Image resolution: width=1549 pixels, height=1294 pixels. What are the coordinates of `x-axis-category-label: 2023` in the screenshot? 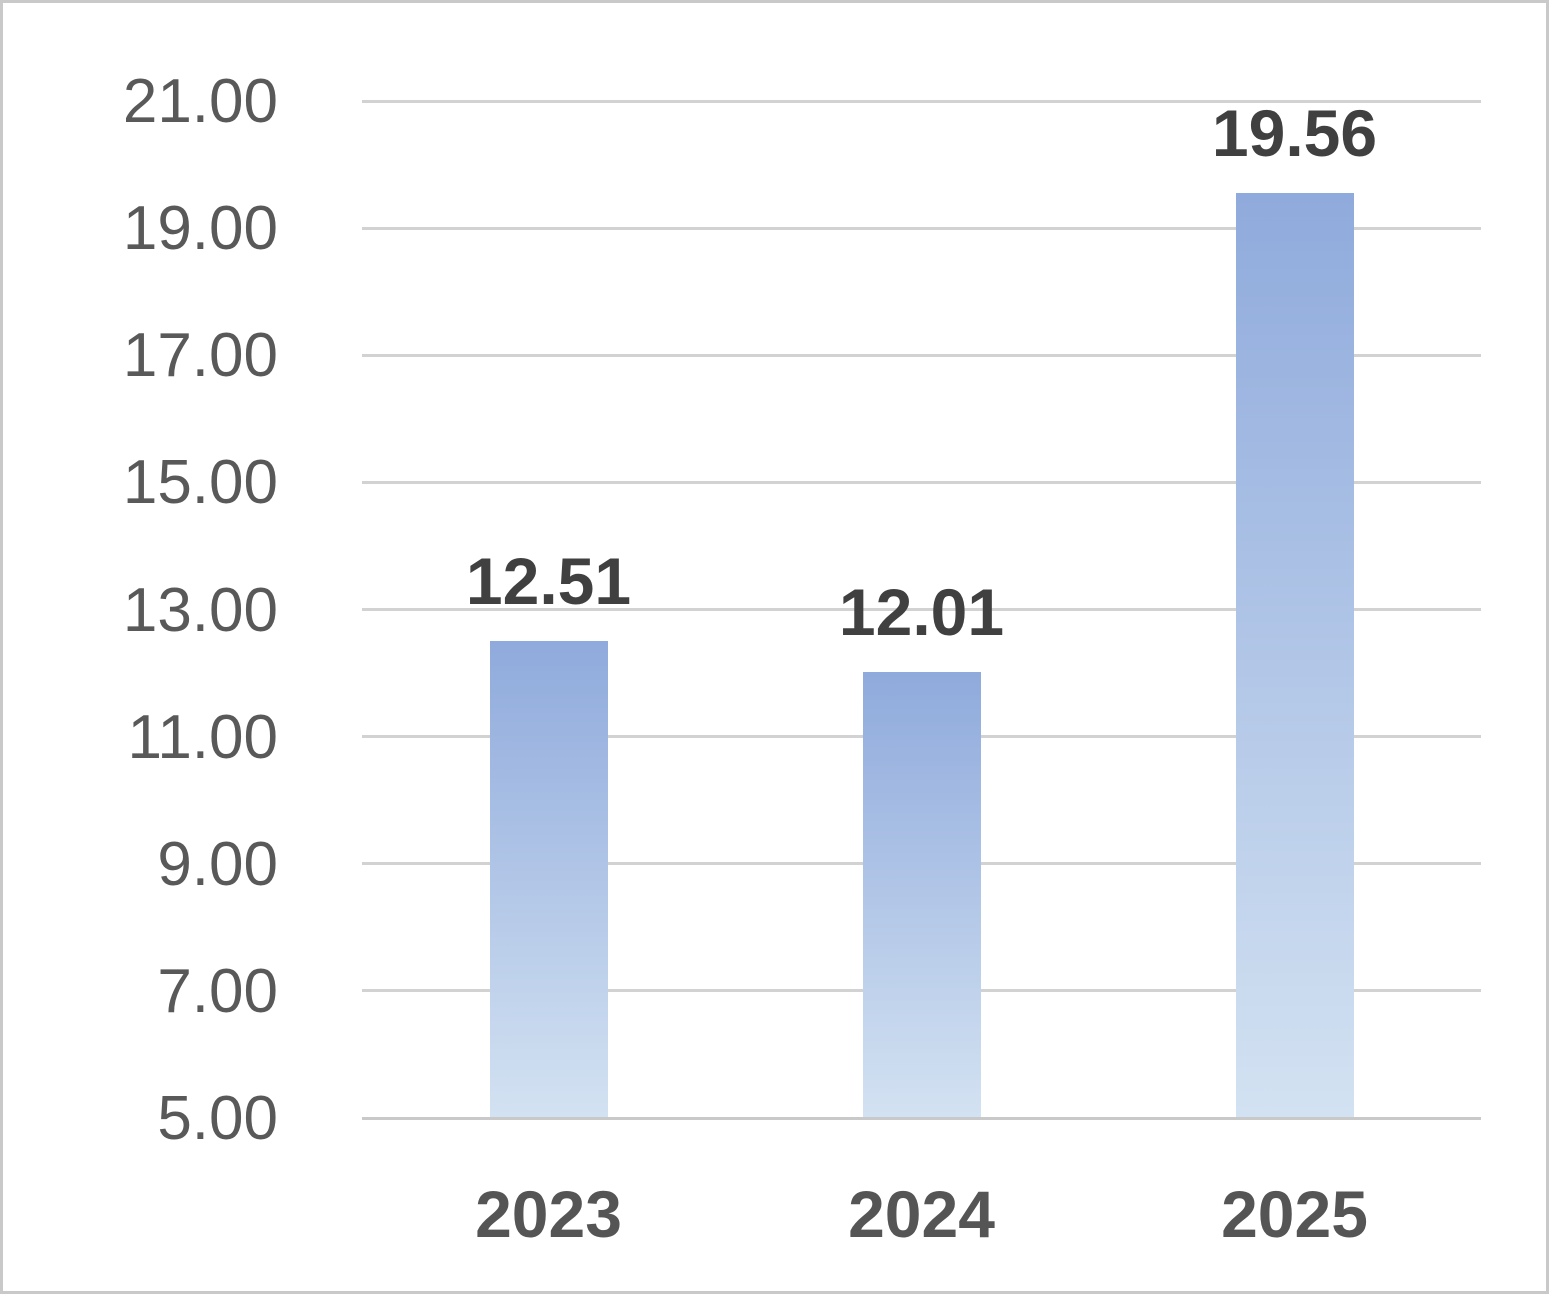 It's located at (548, 1214).